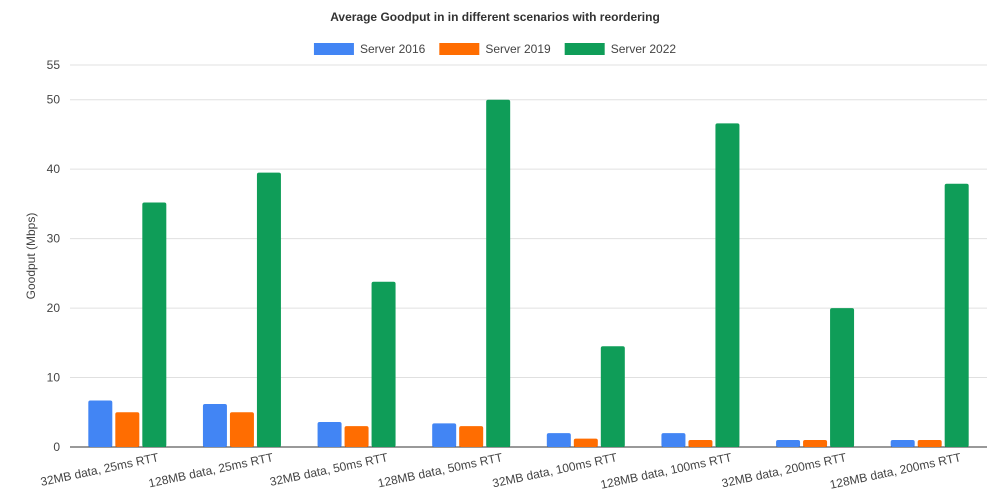  Describe the element at coordinates (666, 471) in the screenshot. I see `x-tick-label: 128MB data, 100ms RTT` at that location.